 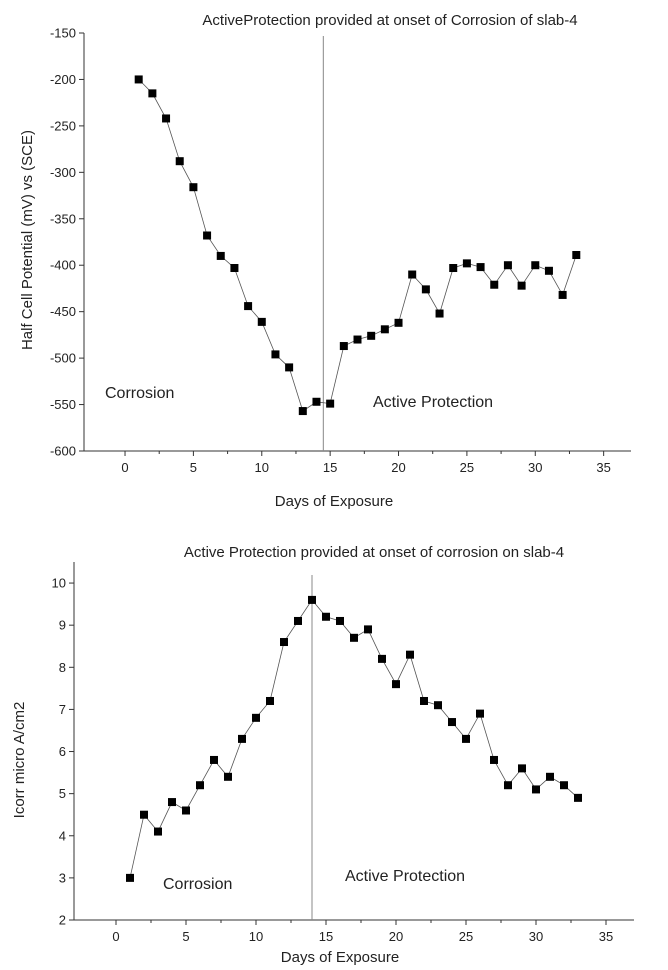 I want to click on y-tick-label: -400, so click(x=63, y=265).